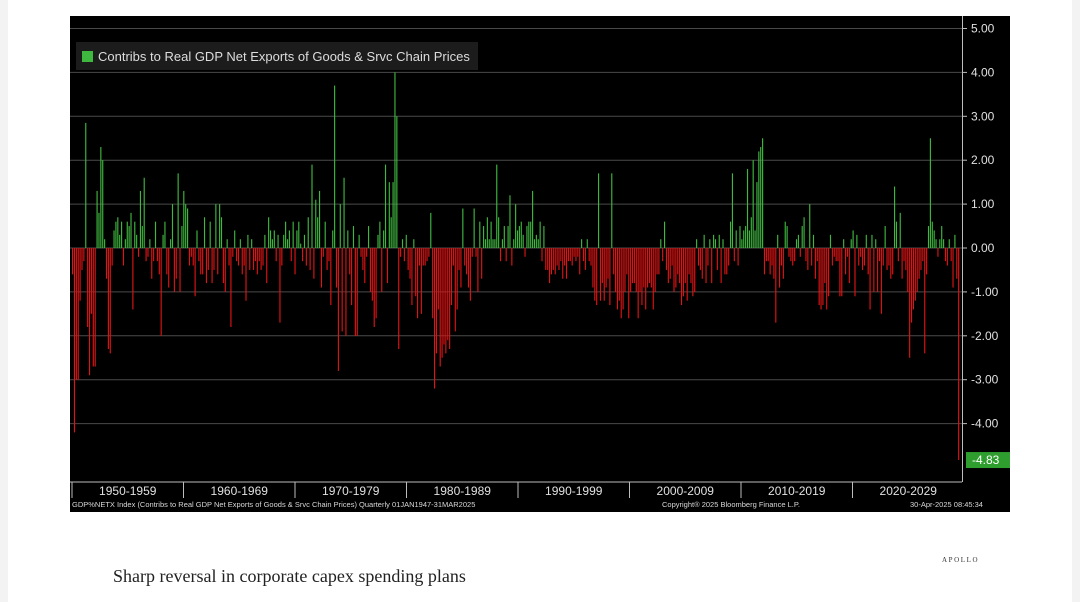 The width and height of the screenshot is (1080, 602). I want to click on y-tick-label-3: 2.00, so click(983, 160).